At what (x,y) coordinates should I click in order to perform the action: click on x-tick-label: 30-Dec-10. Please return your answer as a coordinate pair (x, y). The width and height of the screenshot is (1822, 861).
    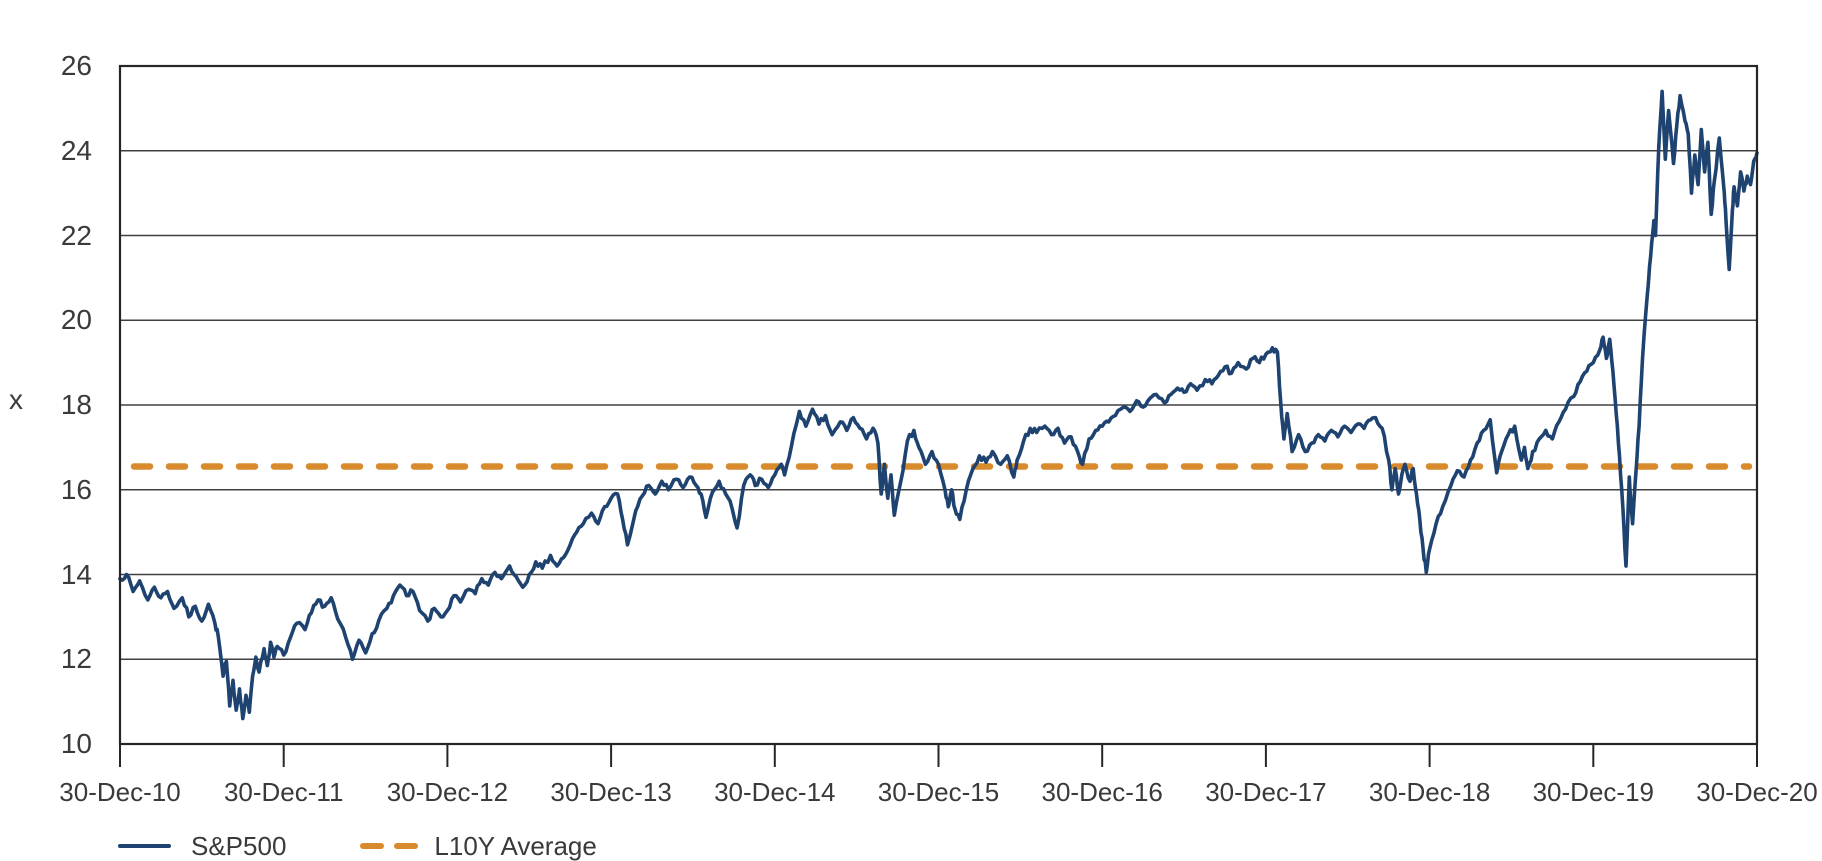
    Looking at the image, I should click on (120, 792).